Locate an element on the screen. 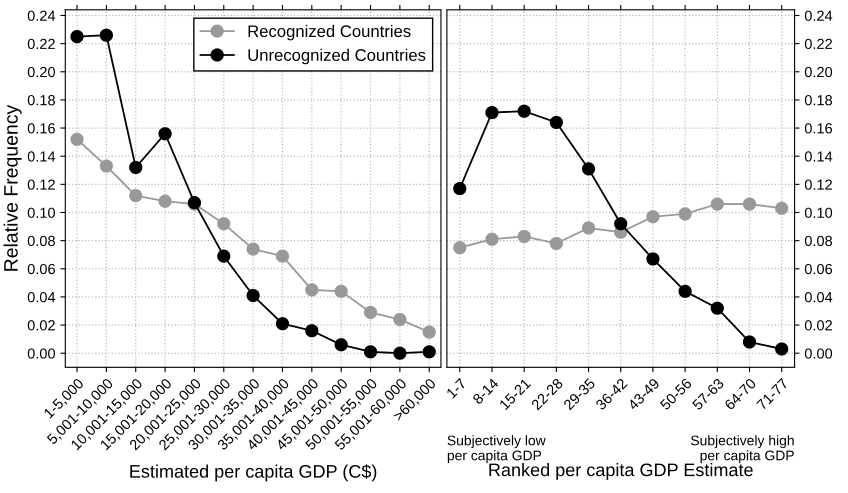 This screenshot has height=493, width=848. x-axis-title: Ranked per capita GDP Estimate is located at coordinates (621, 471).